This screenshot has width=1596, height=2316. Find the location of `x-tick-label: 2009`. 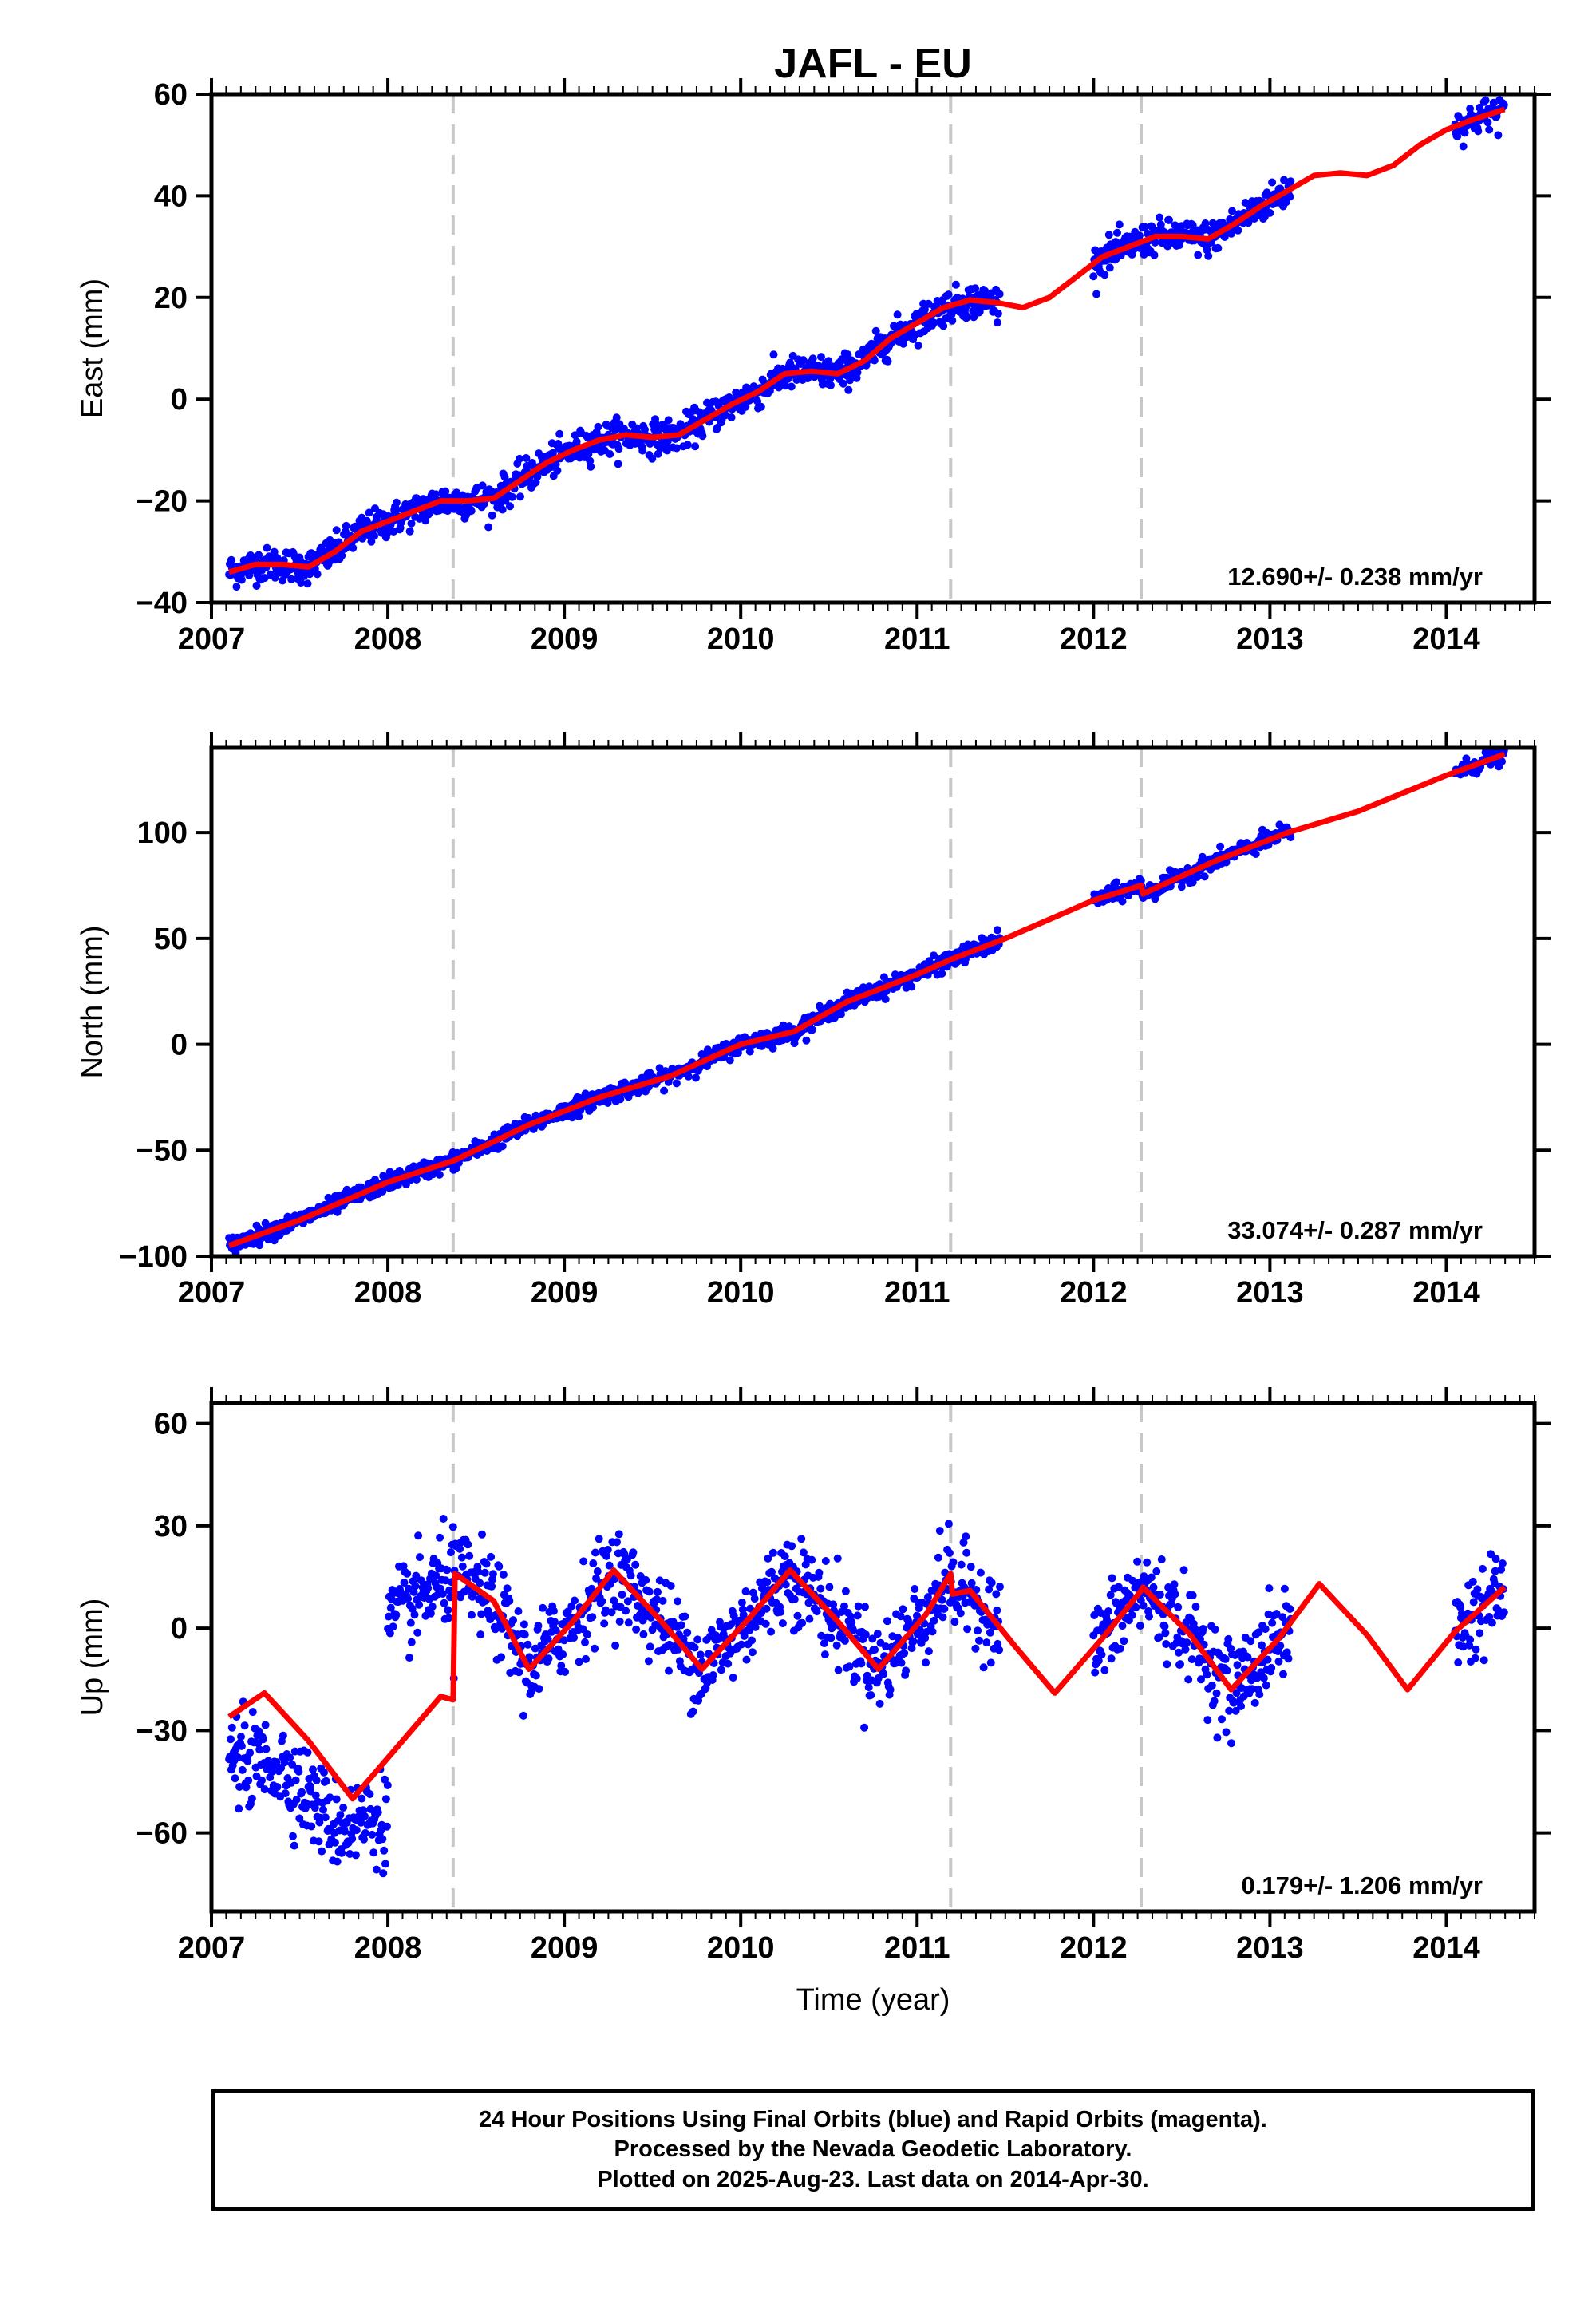

x-tick-label: 2009 is located at coordinates (564, 1948).